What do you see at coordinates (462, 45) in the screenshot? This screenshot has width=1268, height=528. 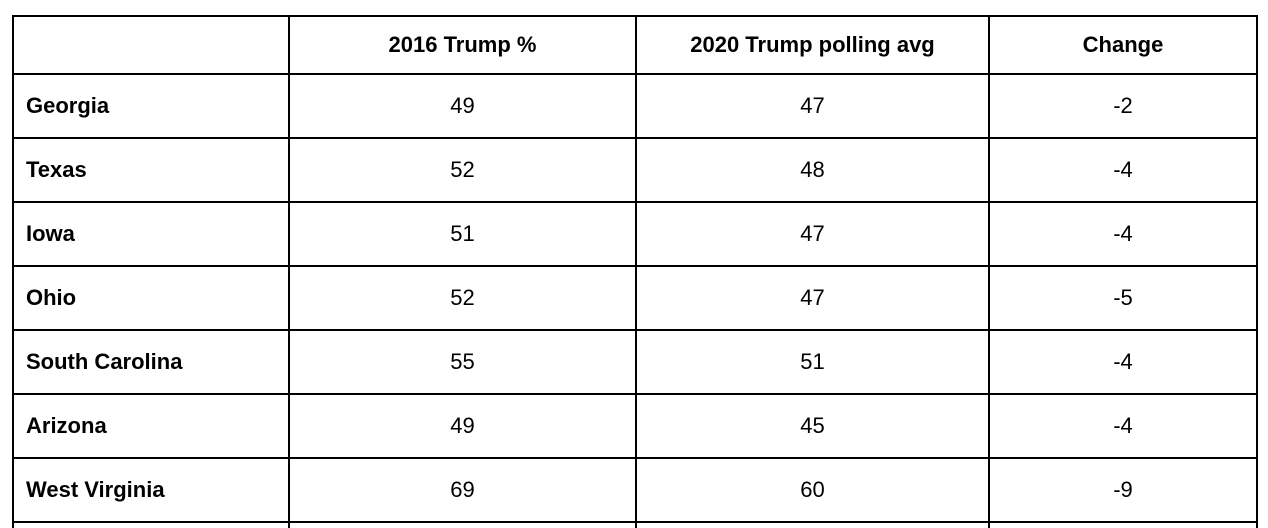 I see `column-header-2016-trump: 2016 Trump %` at bounding box center [462, 45].